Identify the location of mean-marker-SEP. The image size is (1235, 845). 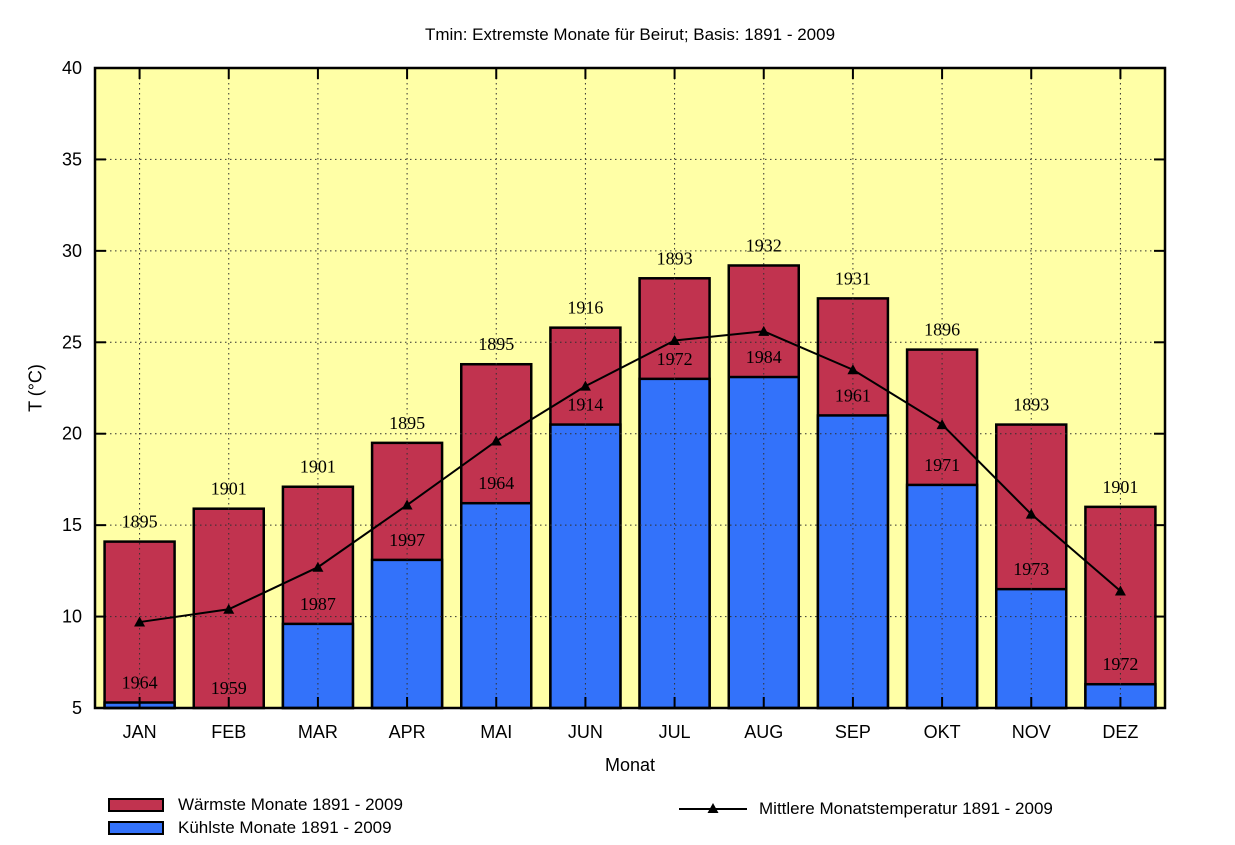
(853, 369).